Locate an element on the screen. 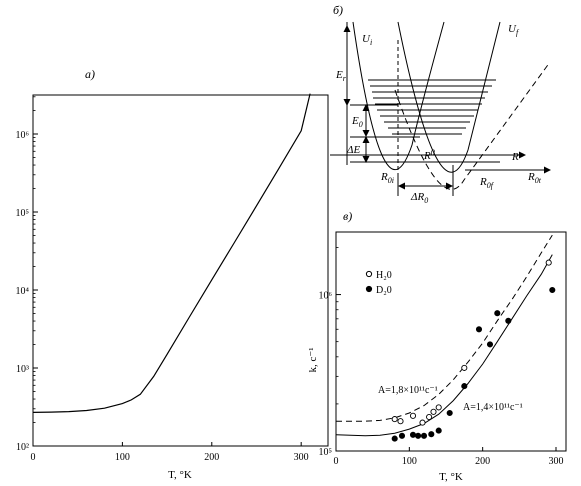 This screenshot has height=486, width=581. potential-curve-dashed is located at coordinates (472, 125).